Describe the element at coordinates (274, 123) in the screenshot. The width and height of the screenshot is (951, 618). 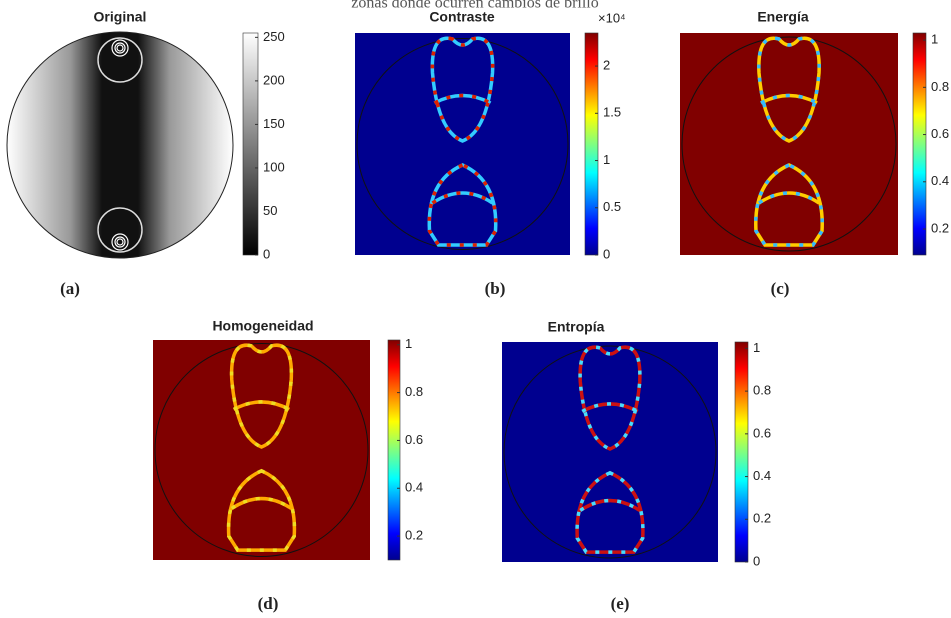
I see `colorbar-tick-label: 150` at that location.